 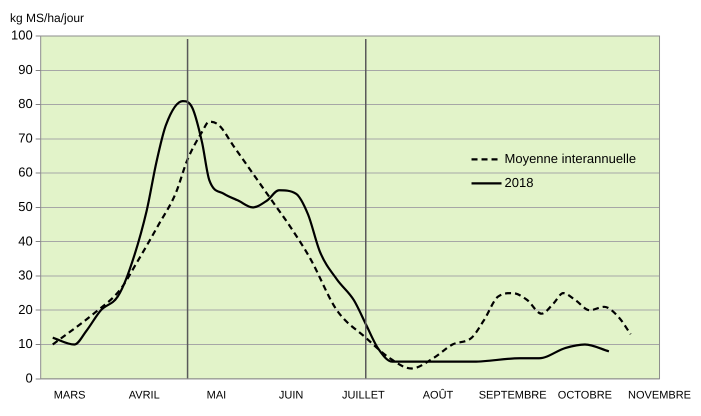 What do you see at coordinates (25, 172) in the screenshot?
I see `y-tick-label: 60` at bounding box center [25, 172].